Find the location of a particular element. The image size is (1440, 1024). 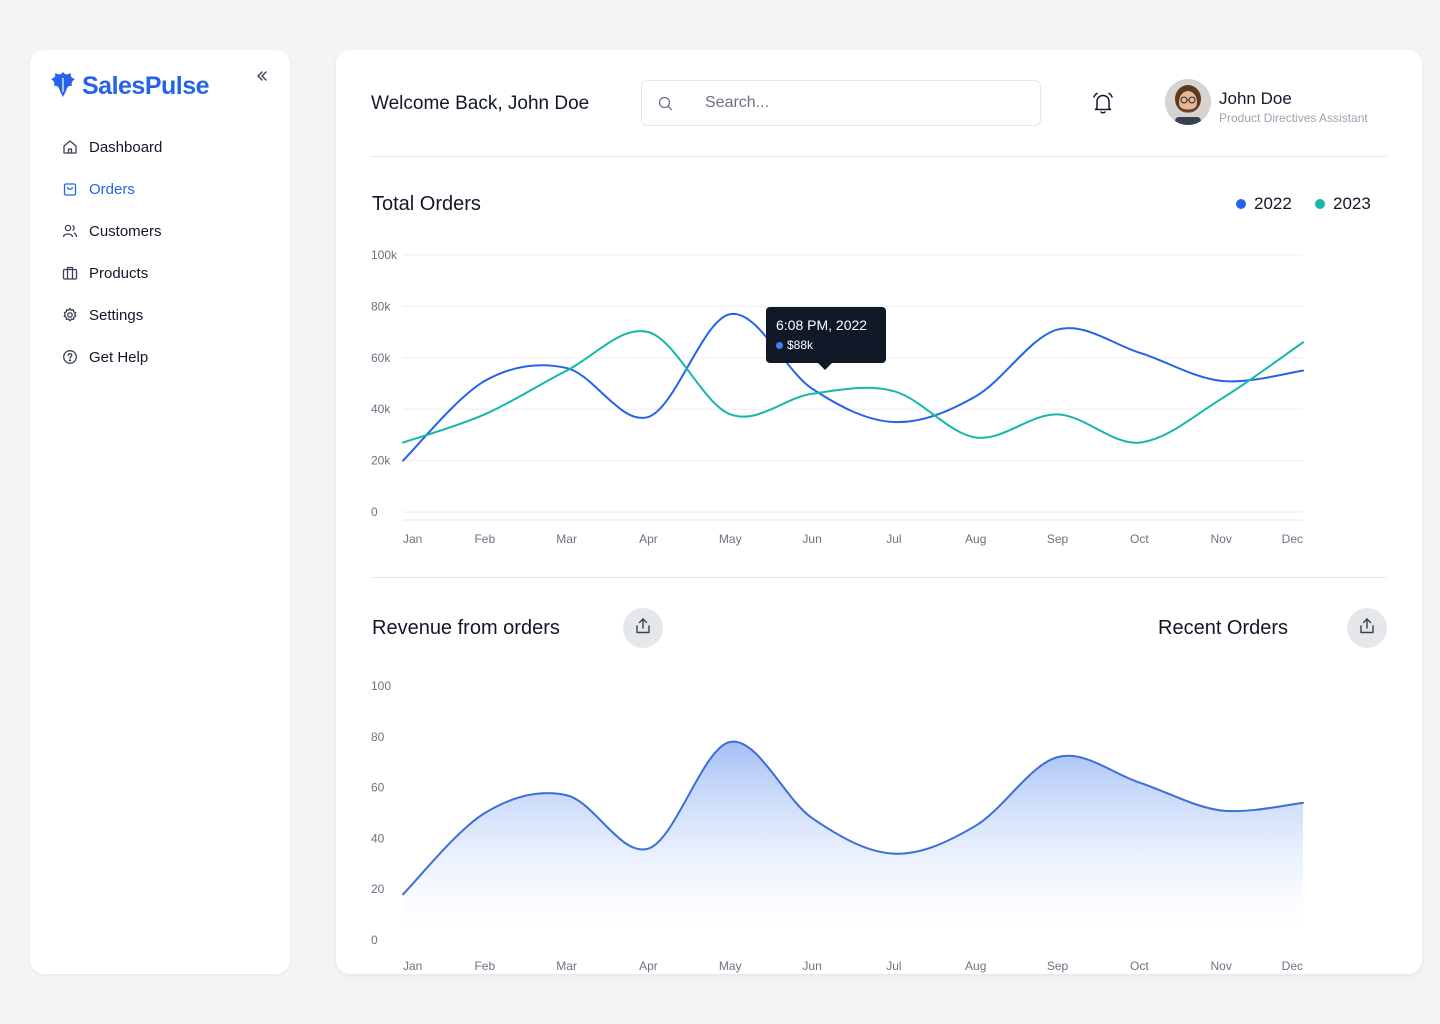

y-tick-label: 40k is located at coordinates (381, 409).